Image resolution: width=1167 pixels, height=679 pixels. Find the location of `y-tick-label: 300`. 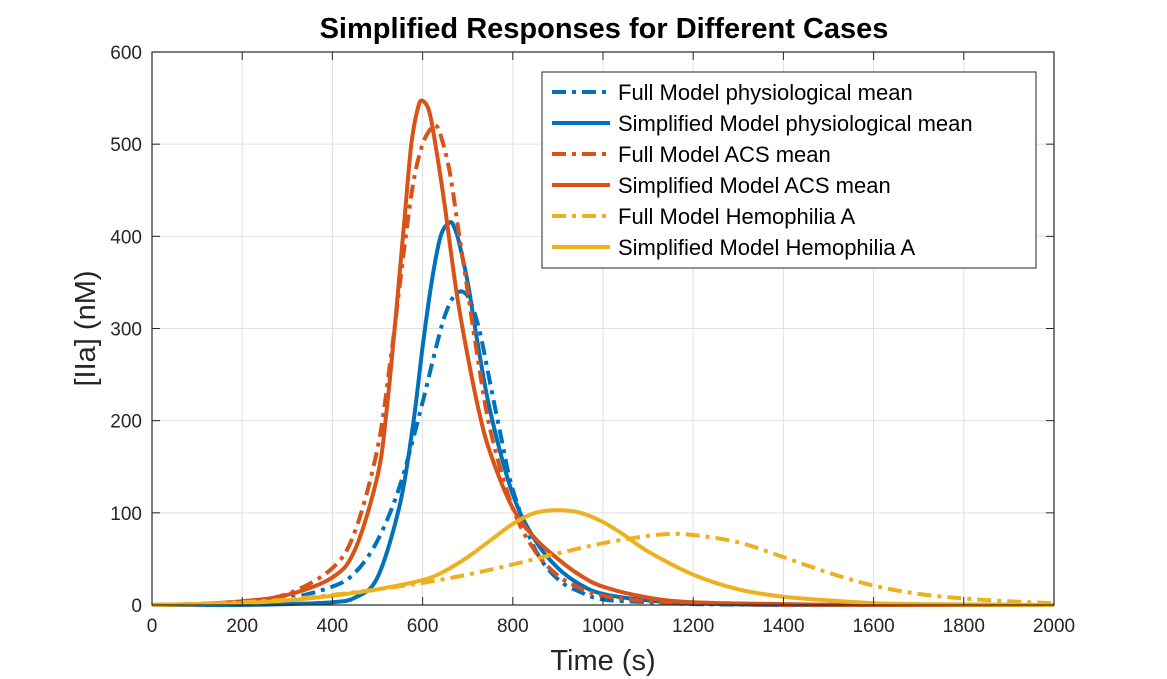

y-tick-label: 300 is located at coordinates (126, 330).